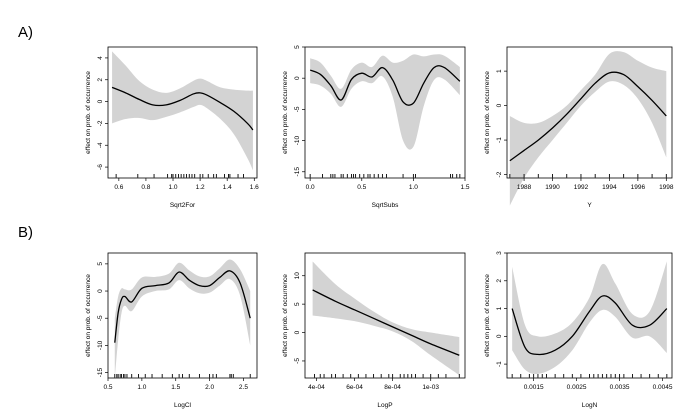 The height and width of the screenshot is (410, 698). What do you see at coordinates (663, 387) in the screenshot?
I see `x-tick-label: 0.0045` at bounding box center [663, 387].